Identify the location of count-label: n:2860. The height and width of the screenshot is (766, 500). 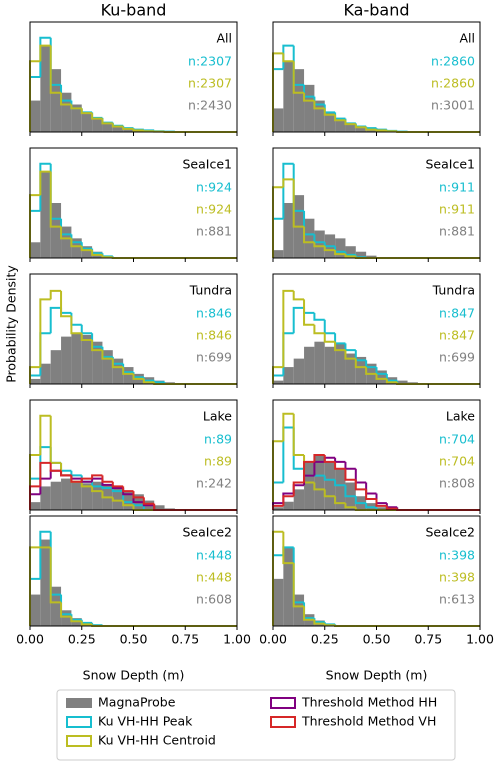
(453, 83).